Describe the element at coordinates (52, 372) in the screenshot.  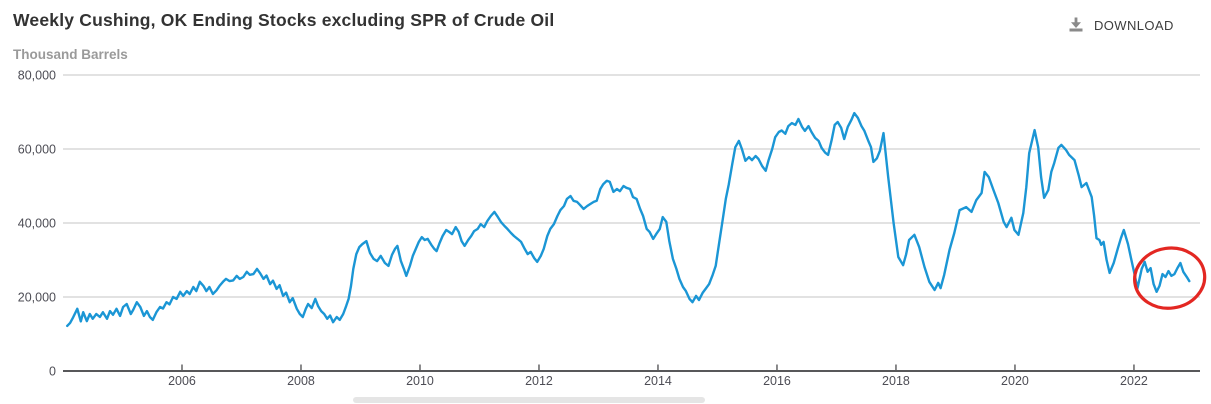
I see `y-tick-label: 0` at that location.